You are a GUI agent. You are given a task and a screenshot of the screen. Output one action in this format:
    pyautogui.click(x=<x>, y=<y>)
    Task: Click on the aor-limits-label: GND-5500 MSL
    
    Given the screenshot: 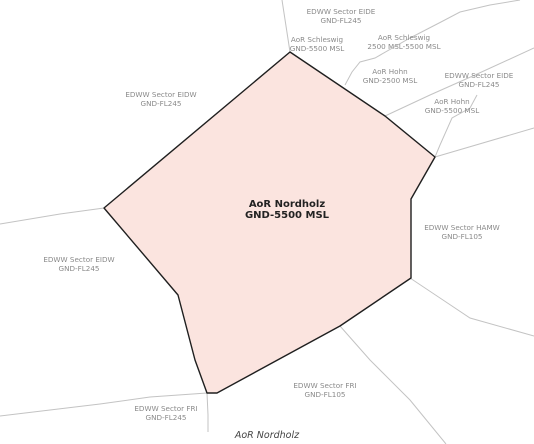 What is the action you would take?
    pyautogui.click(x=287, y=215)
    